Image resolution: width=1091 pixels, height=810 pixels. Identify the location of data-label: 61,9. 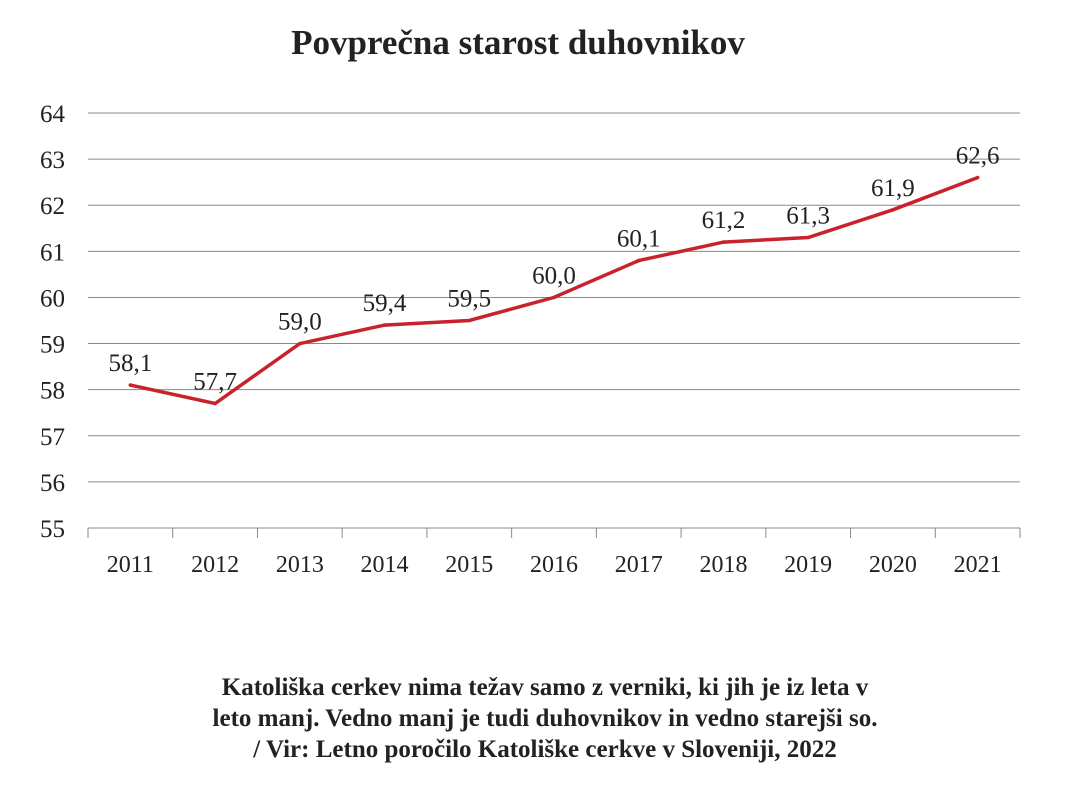
(893, 188).